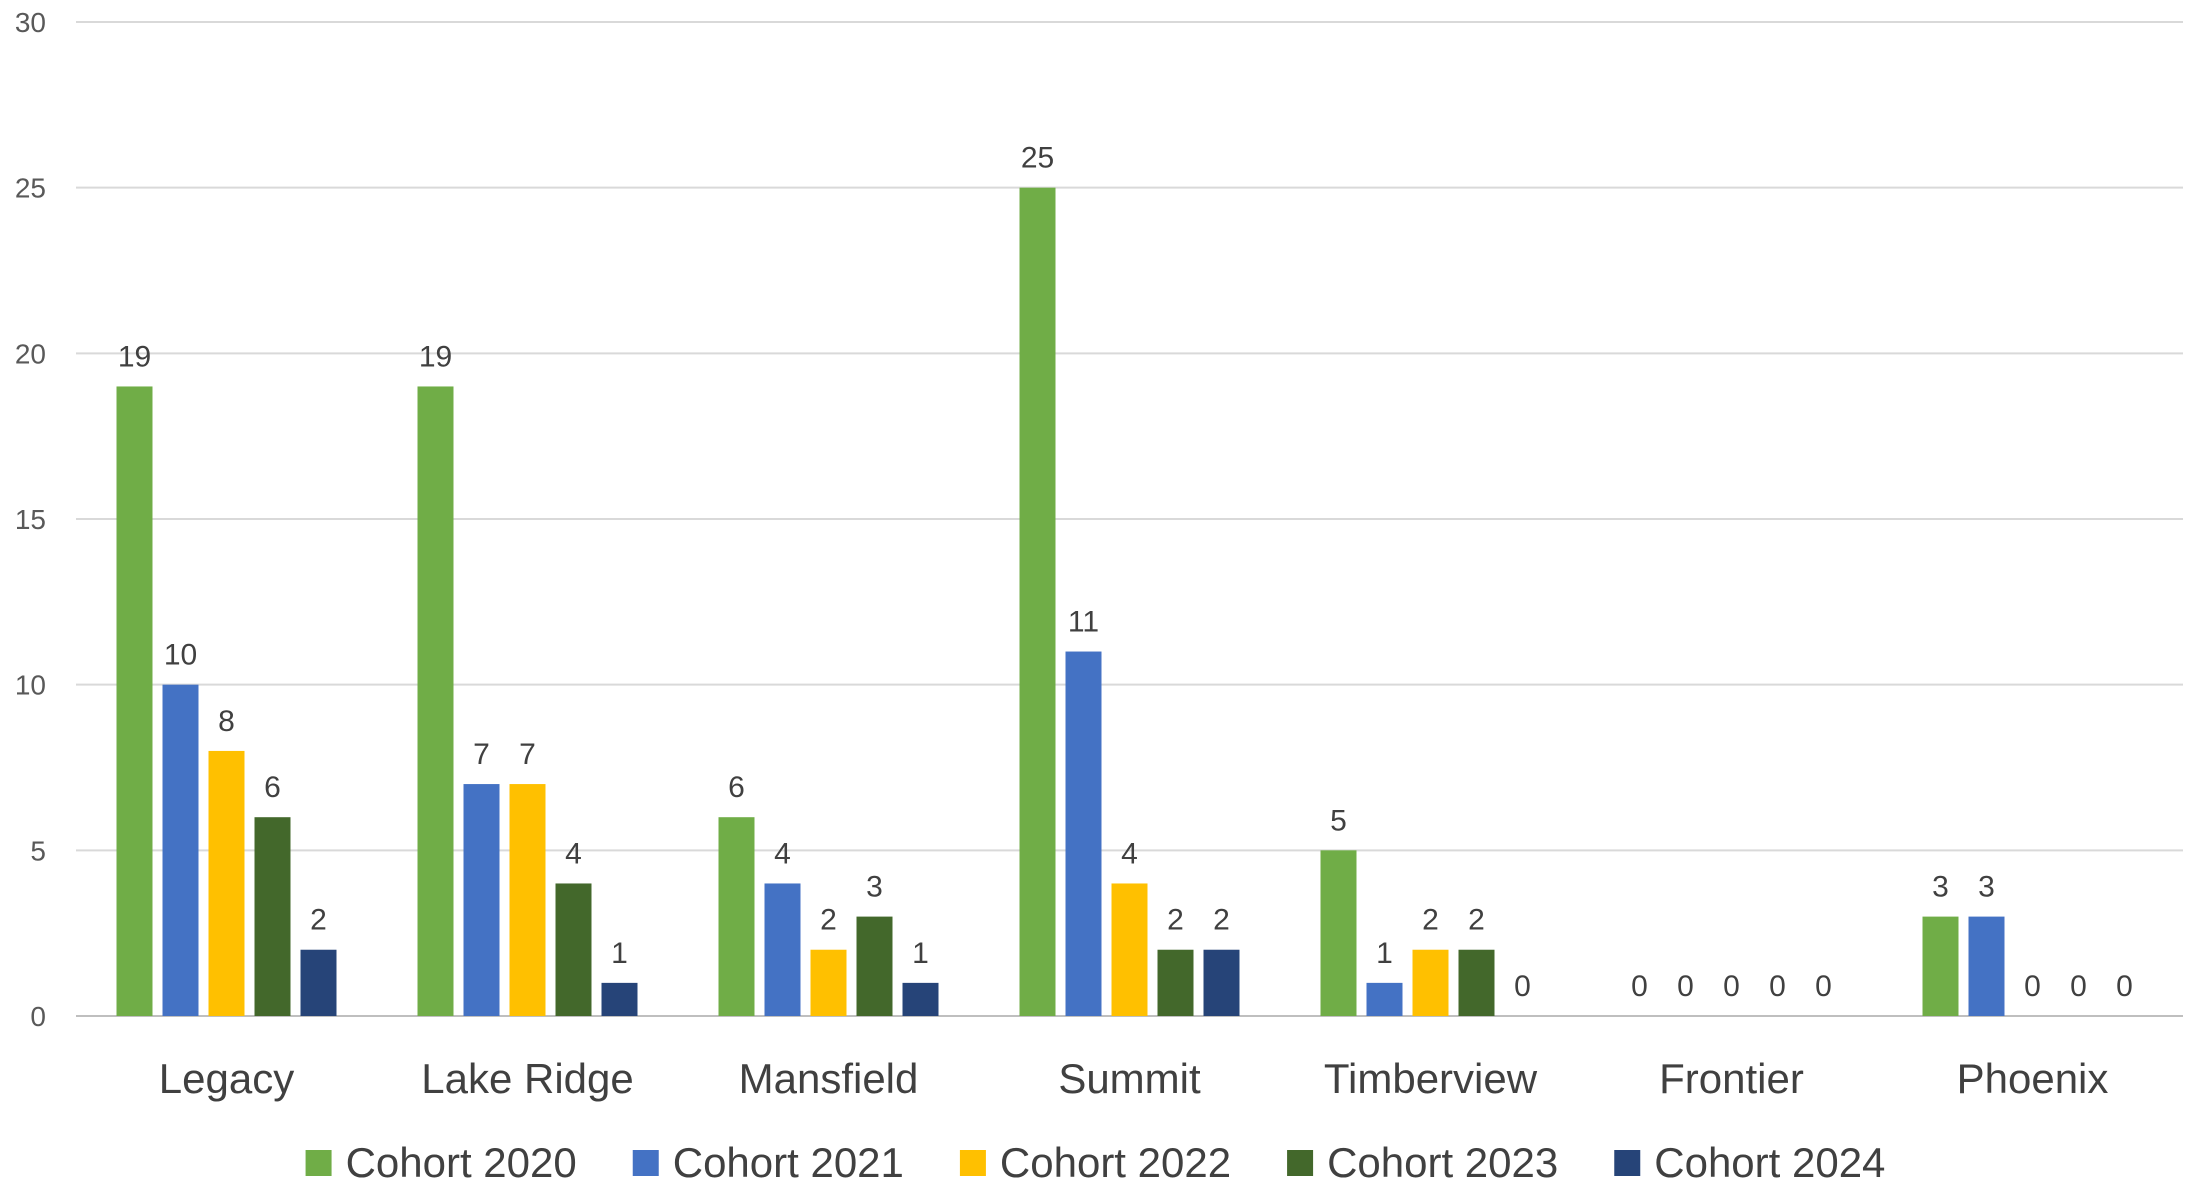  I want to click on legend-item: Cohort 2023, so click(1422, 1162).